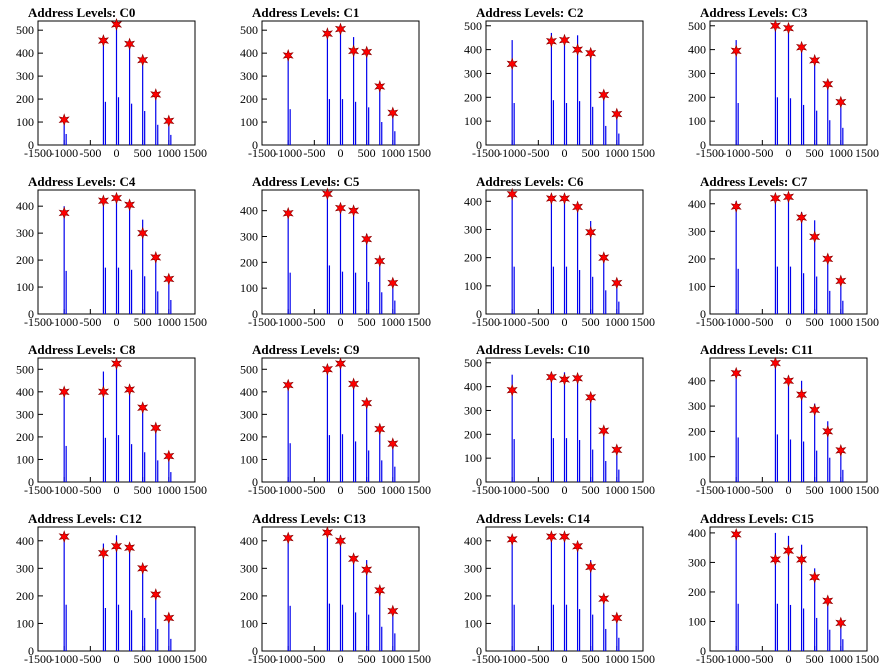  Describe the element at coordinates (757, 518) in the screenshot. I see `chart-title: Address Levels: C15` at that location.